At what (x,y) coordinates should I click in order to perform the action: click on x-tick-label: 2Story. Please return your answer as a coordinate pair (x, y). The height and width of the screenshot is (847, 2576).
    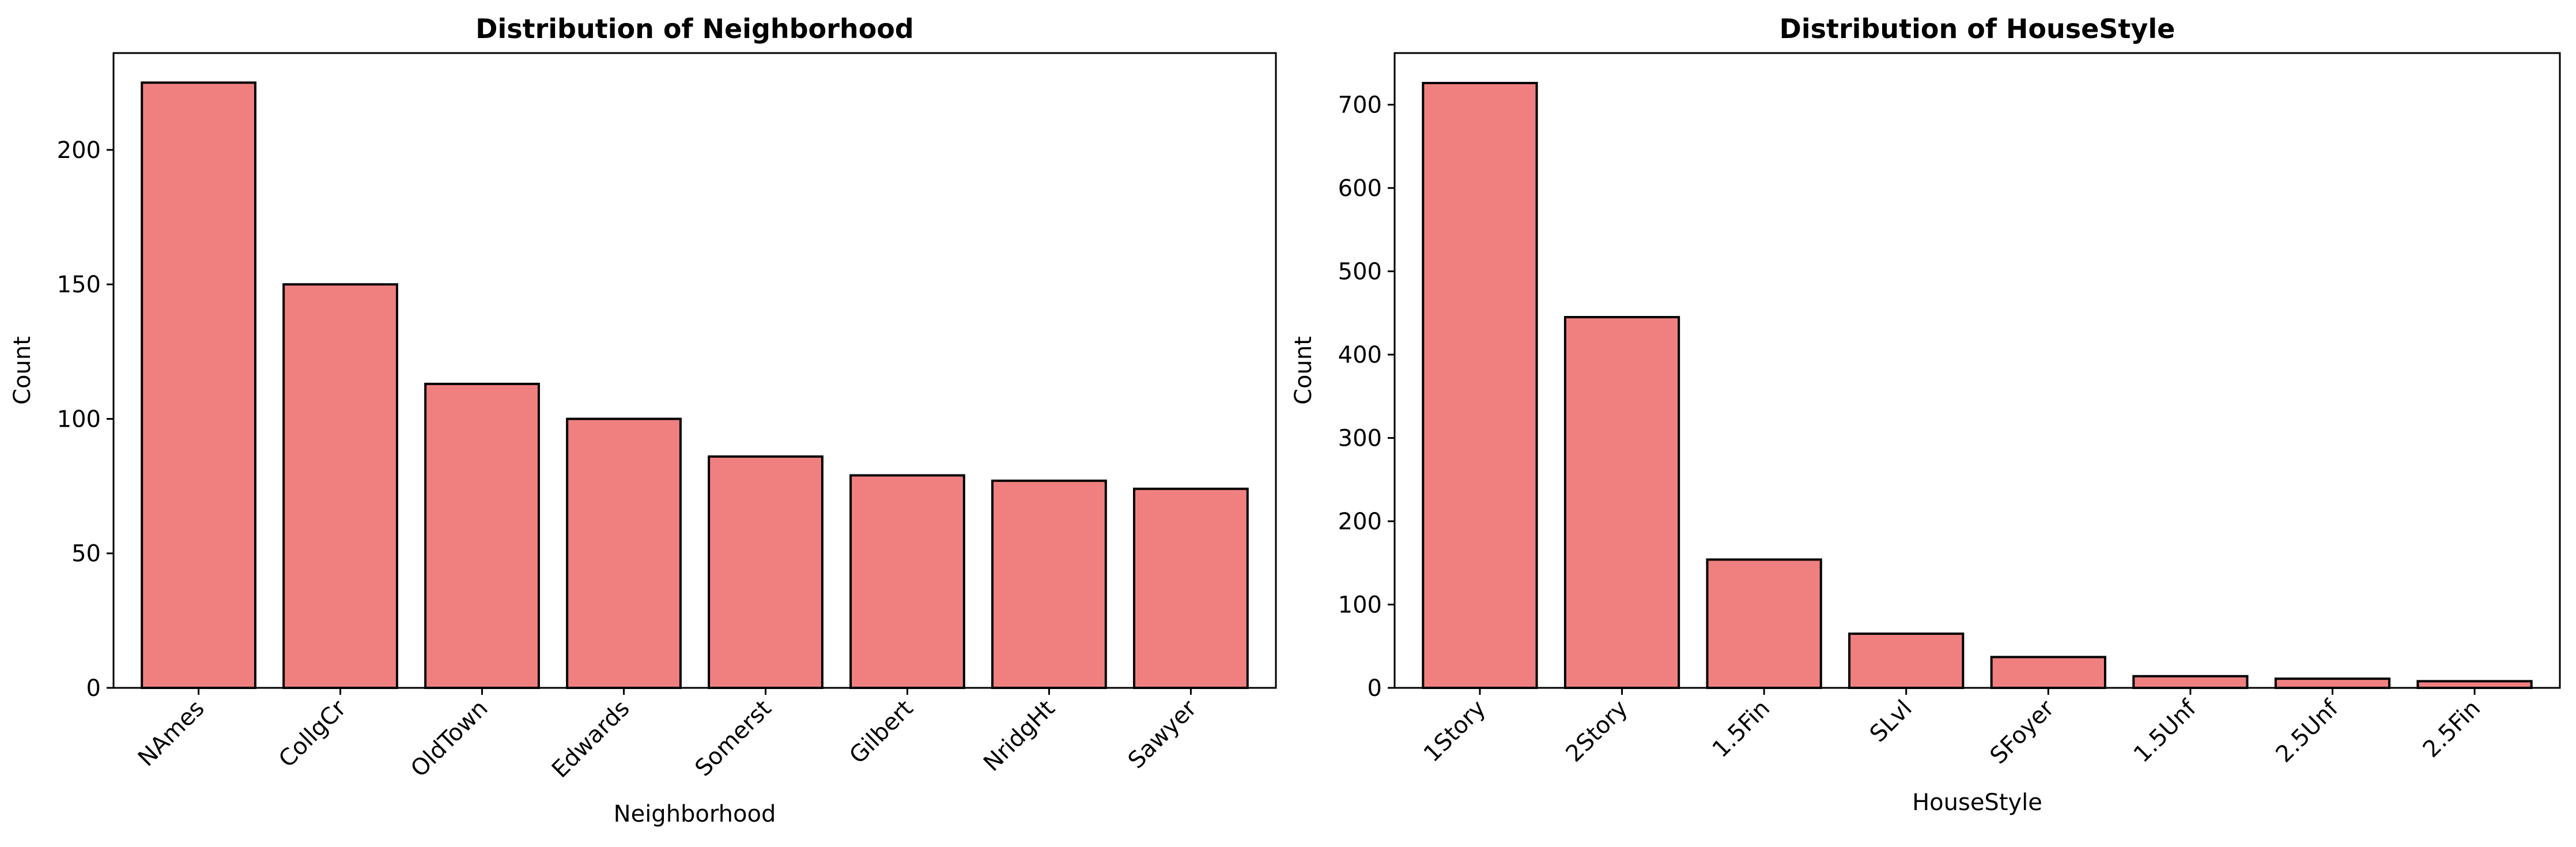
    Looking at the image, I should click on (1597, 731).